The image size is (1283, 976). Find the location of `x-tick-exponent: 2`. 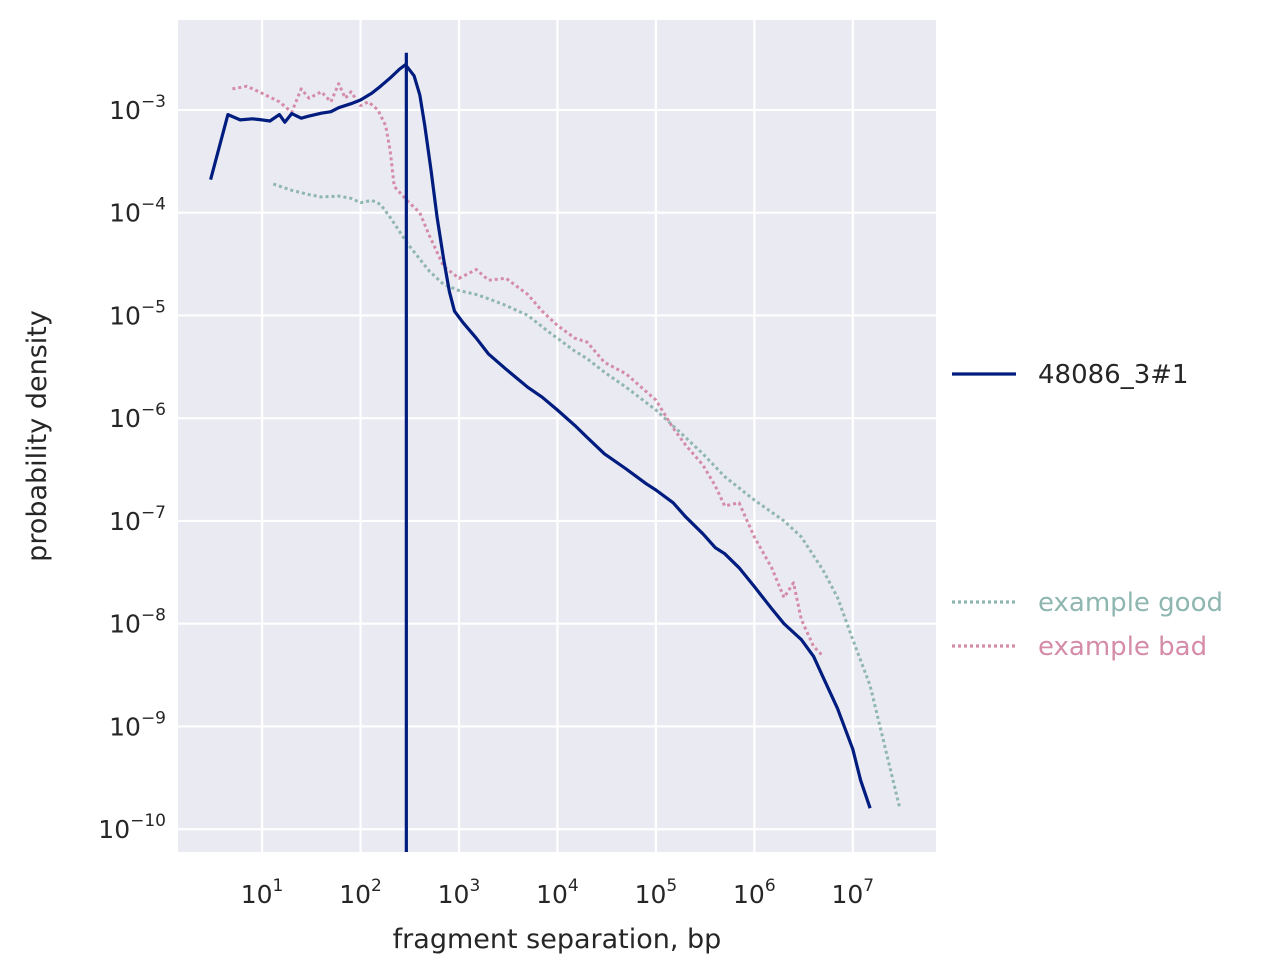

x-tick-exponent: 2 is located at coordinates (376, 886).